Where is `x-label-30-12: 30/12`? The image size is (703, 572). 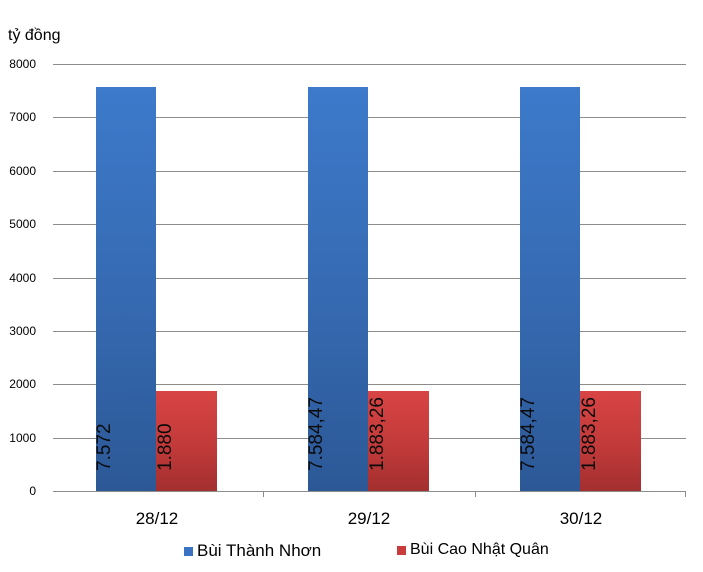
x-label-30-12: 30/12 is located at coordinates (581, 518).